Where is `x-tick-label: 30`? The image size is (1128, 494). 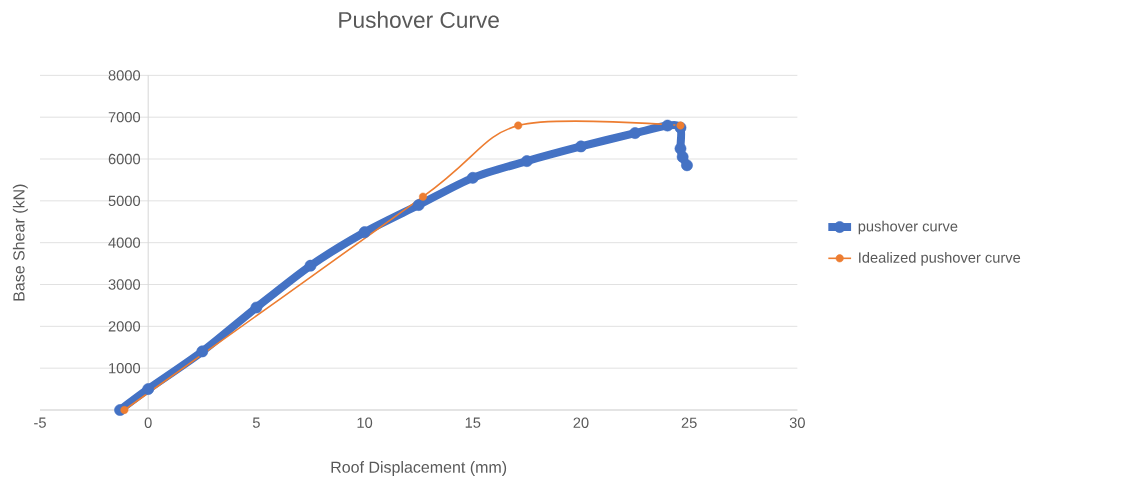
x-tick-label: 30 is located at coordinates (797, 422).